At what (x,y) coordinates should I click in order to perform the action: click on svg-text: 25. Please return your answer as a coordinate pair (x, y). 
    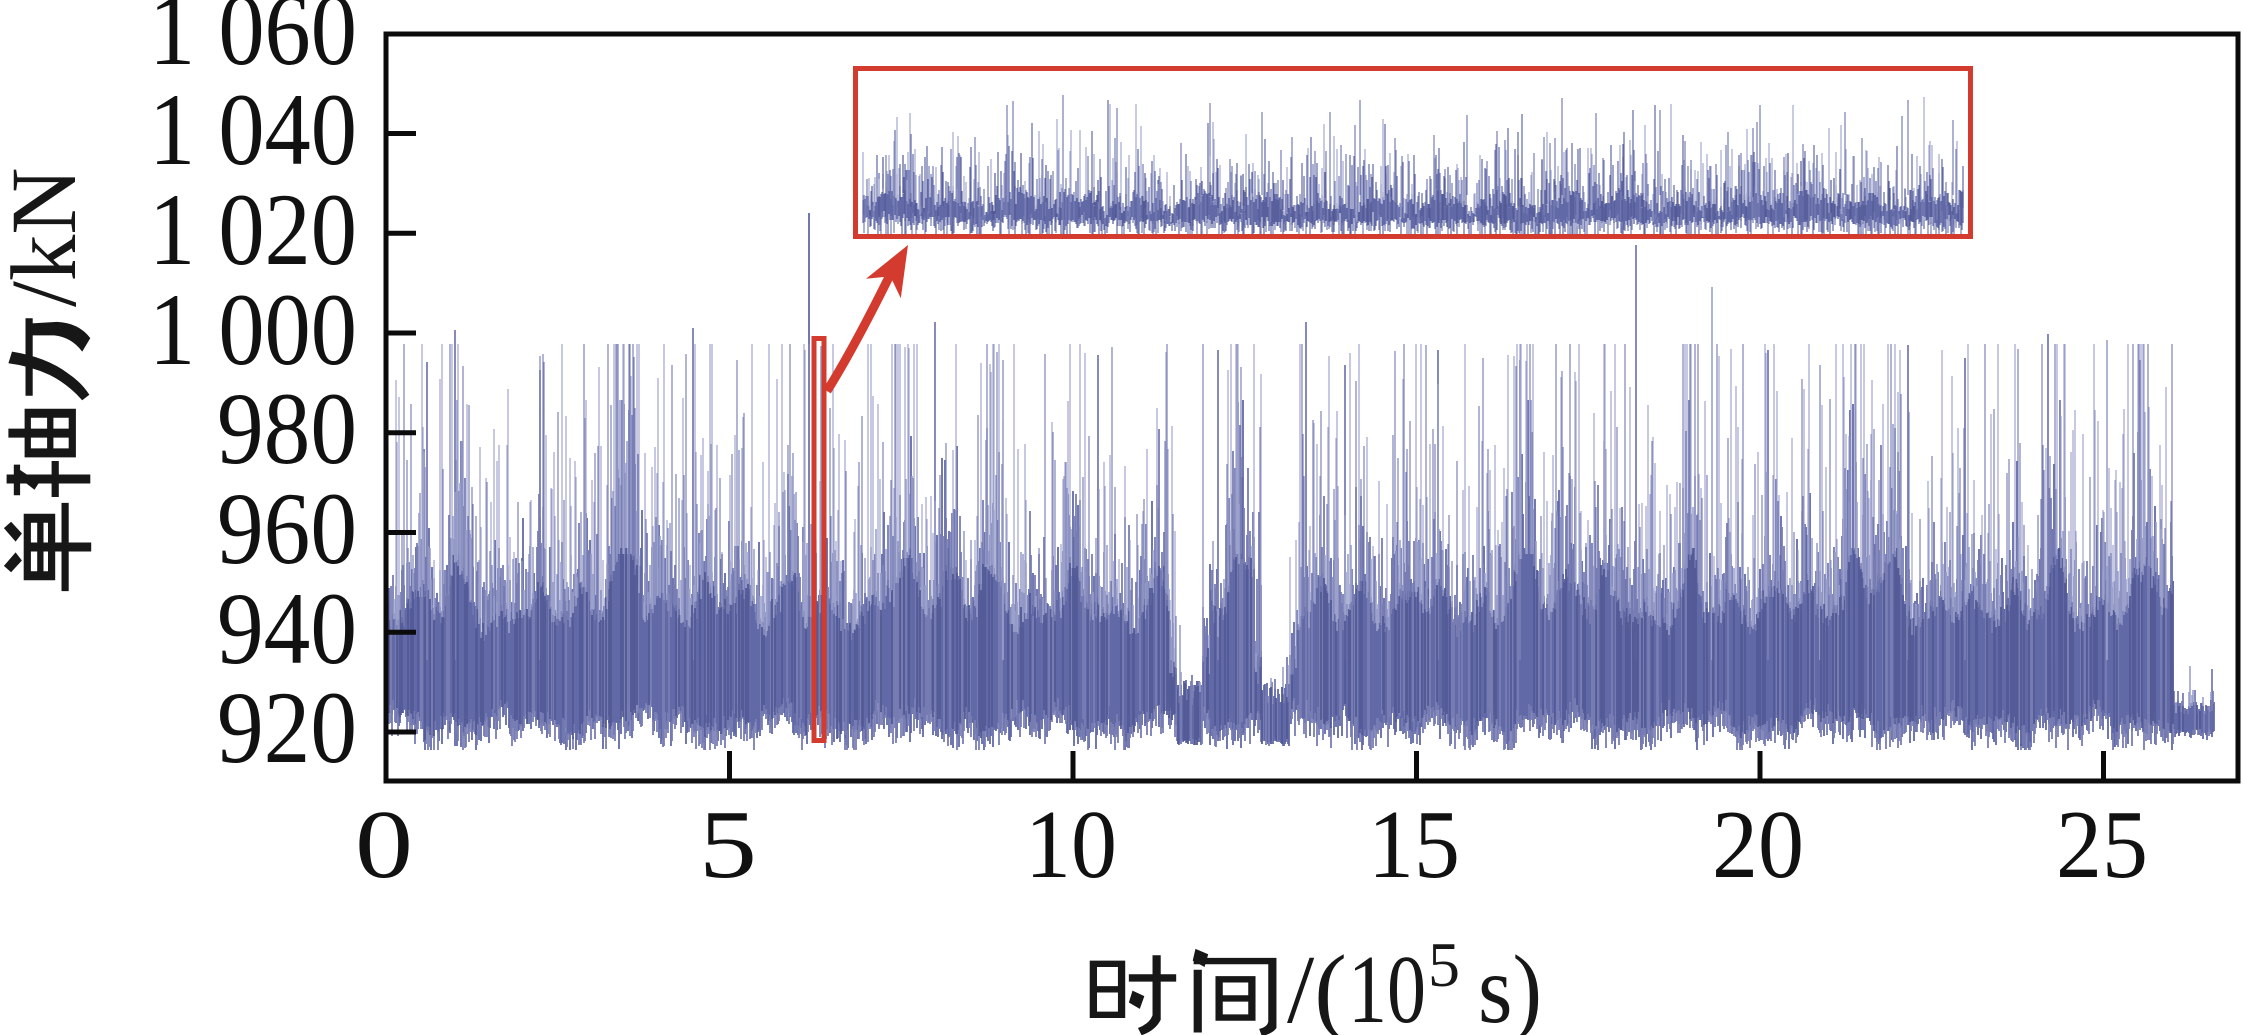
    Looking at the image, I should click on (2102, 844).